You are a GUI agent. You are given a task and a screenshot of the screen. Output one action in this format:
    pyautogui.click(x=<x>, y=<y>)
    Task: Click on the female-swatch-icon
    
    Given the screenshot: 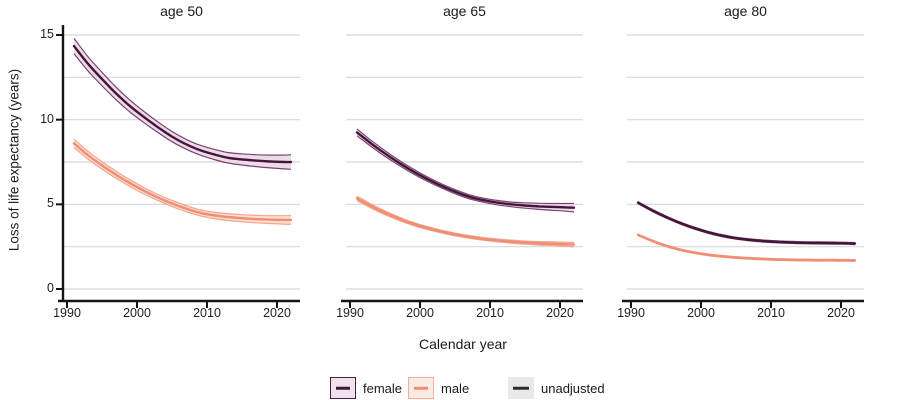 What is the action you would take?
    pyautogui.click(x=343, y=388)
    